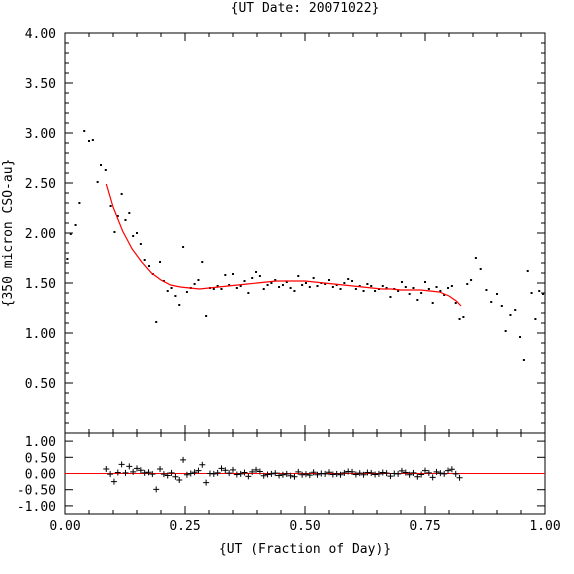 This screenshot has width=574, height=574. What do you see at coordinates (424, 526) in the screenshot?
I see `x-tick-label: 0.75` at bounding box center [424, 526].